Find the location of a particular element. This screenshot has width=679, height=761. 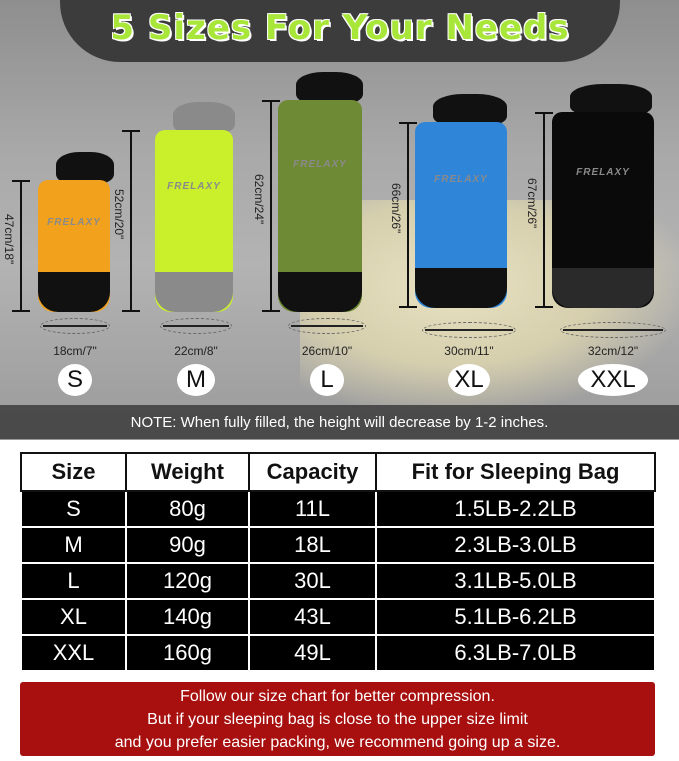

height-label-xl: 66cm/26" is located at coordinates (396, 208).